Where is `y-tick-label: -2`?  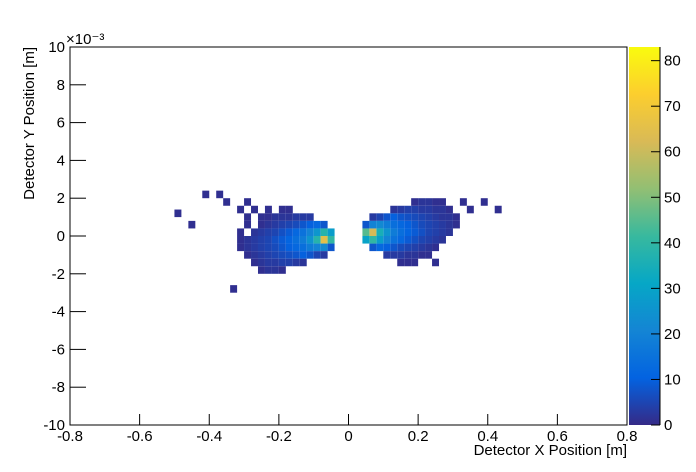 y-tick-label: -2 is located at coordinates (58, 274).